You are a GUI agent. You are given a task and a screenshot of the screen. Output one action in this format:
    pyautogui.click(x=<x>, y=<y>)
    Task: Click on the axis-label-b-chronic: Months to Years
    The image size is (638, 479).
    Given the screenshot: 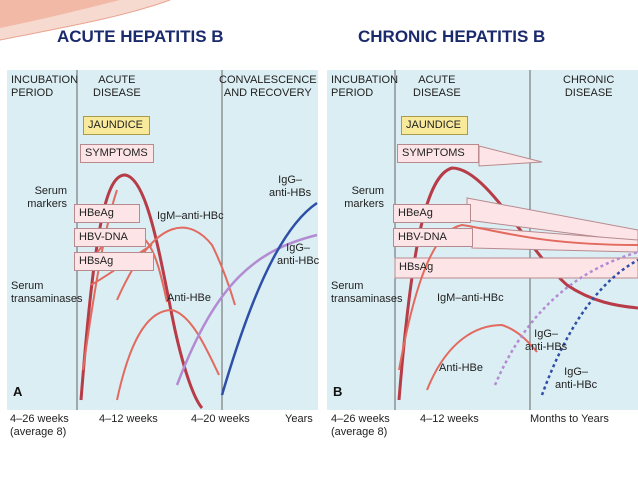 What is the action you would take?
    pyautogui.click(x=569, y=419)
    